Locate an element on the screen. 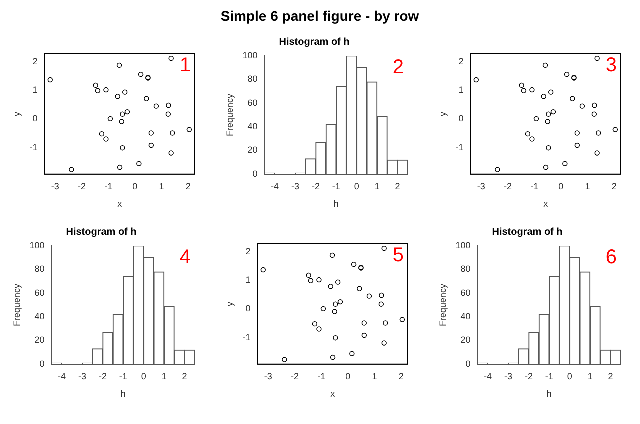 This screenshot has width=640, height=424. annotation: 6 is located at coordinates (611, 257).